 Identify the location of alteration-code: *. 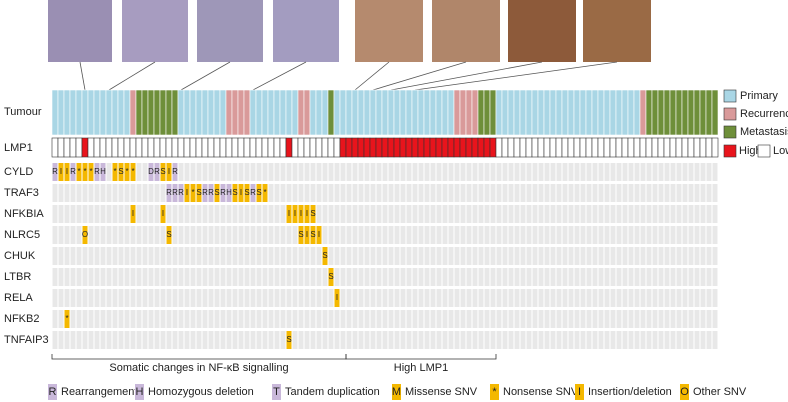
(90, 171).